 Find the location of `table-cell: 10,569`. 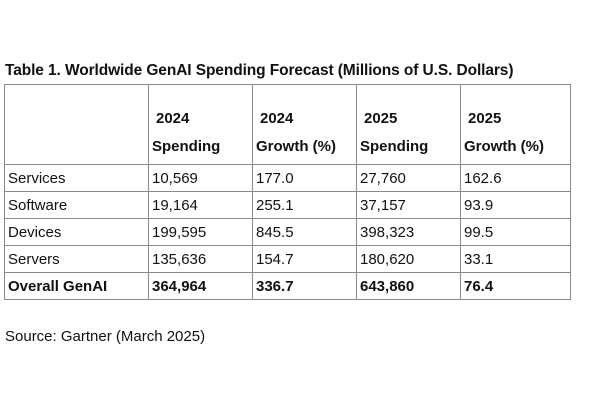

table-cell: 10,569 is located at coordinates (200, 178).